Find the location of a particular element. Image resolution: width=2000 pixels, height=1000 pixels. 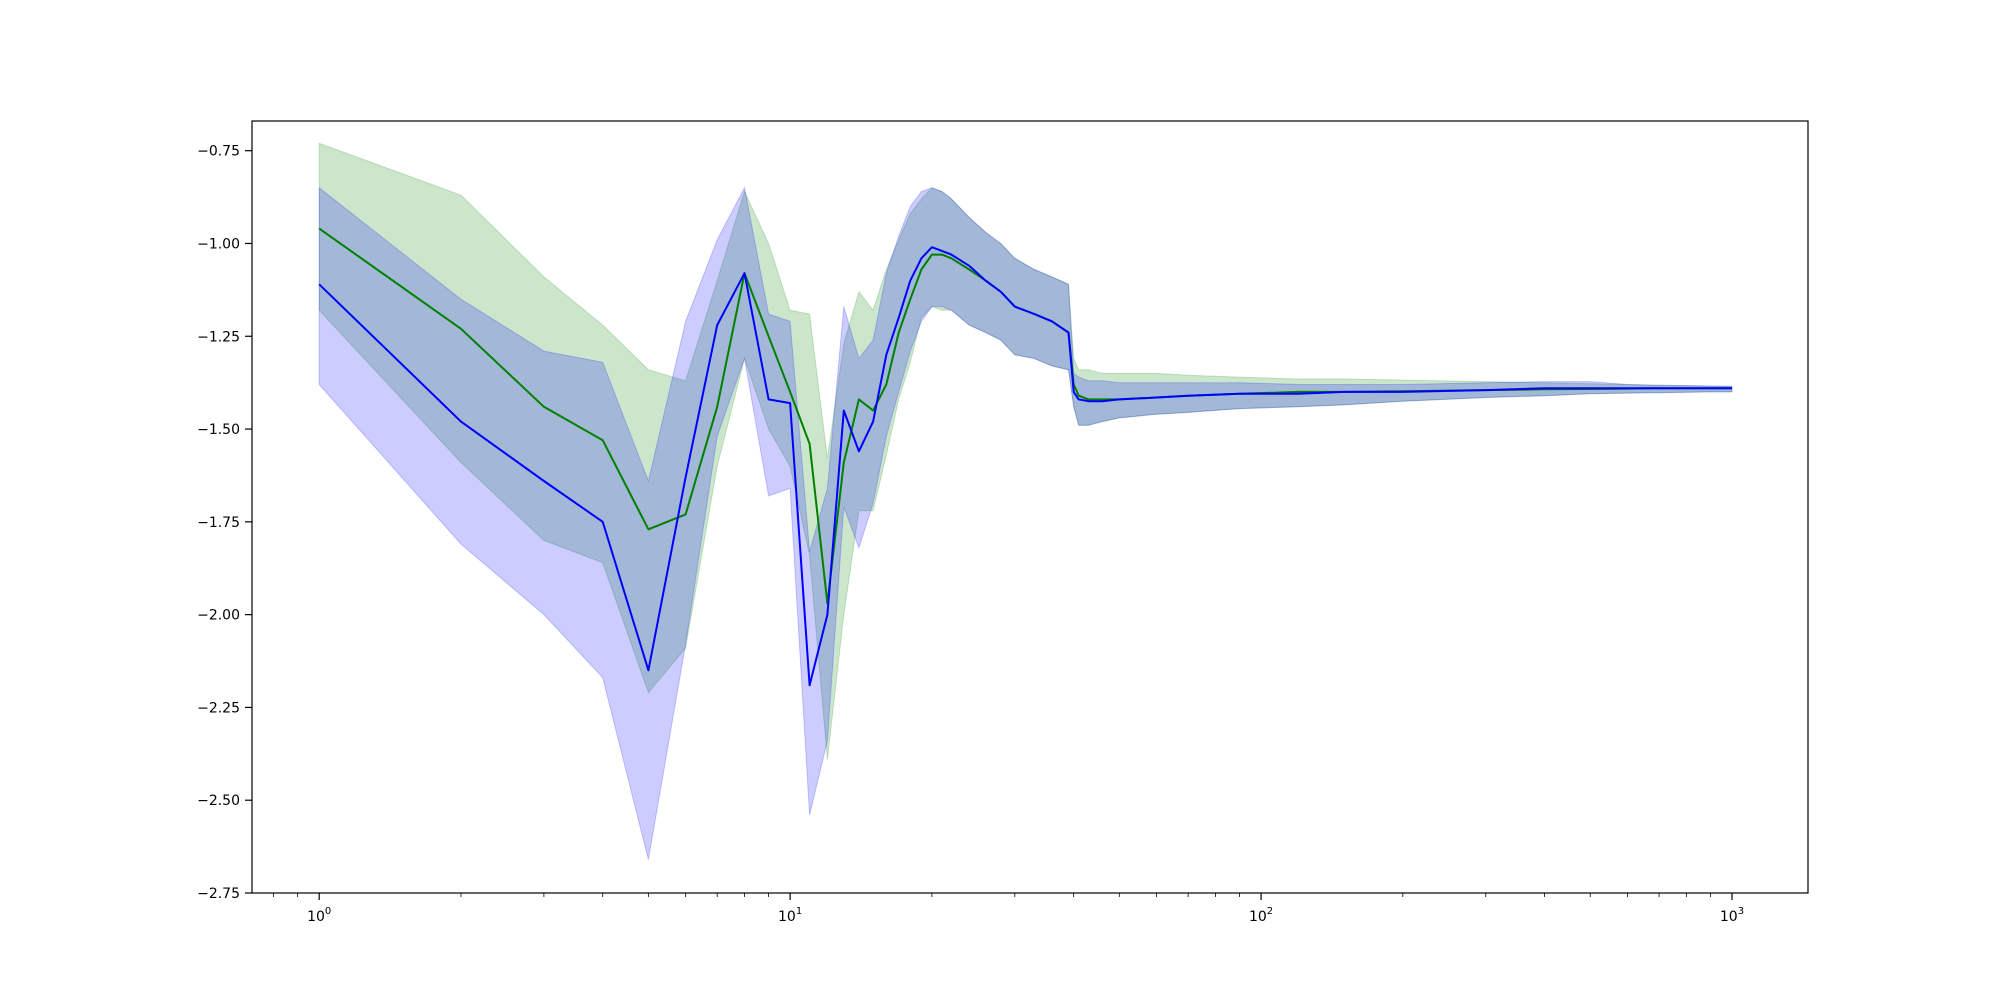

x-tick-label: 10⁰ is located at coordinates (319, 915).